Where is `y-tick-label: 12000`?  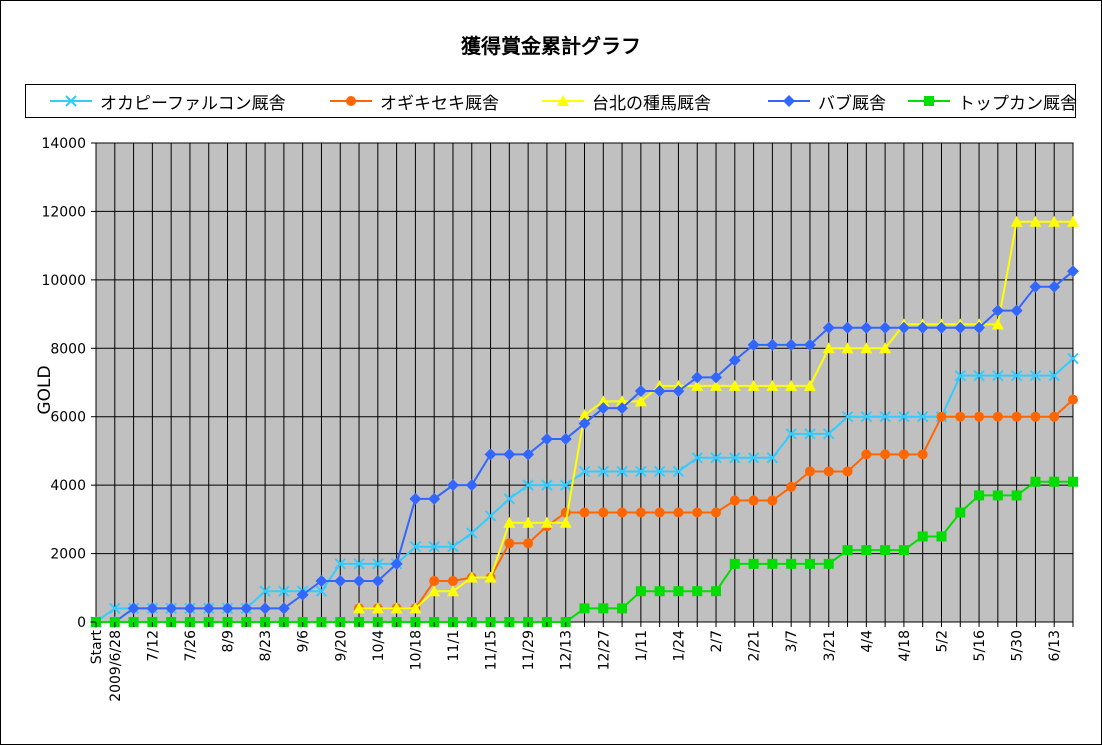 y-tick-label: 12000 is located at coordinates (63, 212).